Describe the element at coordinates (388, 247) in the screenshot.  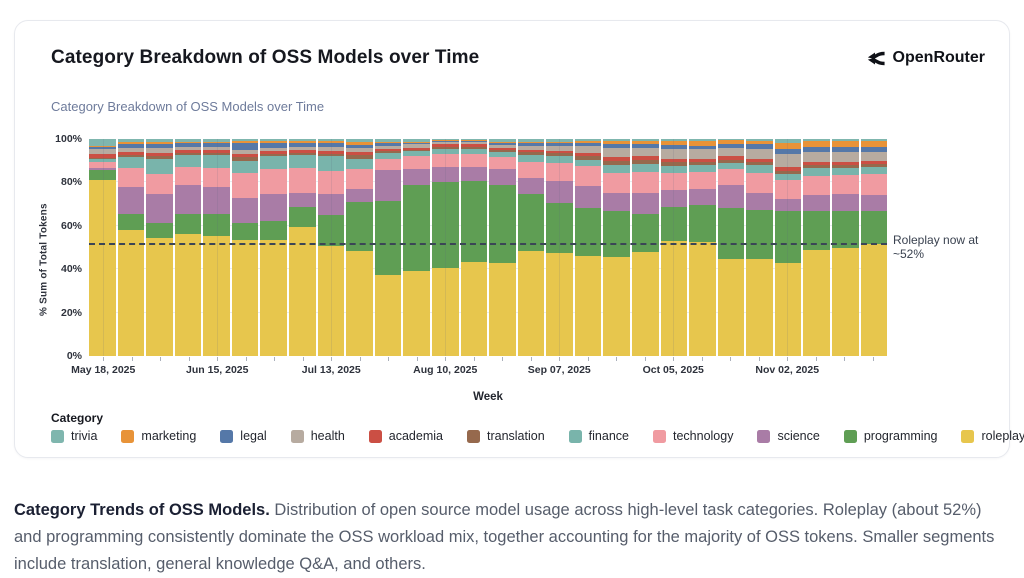
I see `bar-week-jul-27-2025` at that location.